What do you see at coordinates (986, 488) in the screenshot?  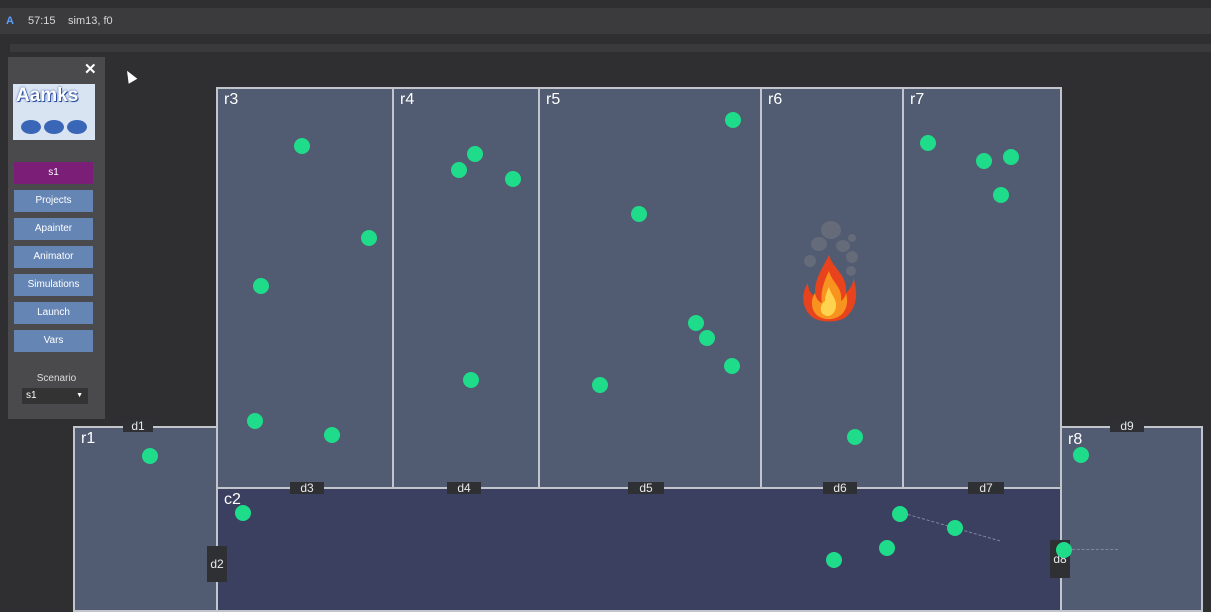 I see `door-d7: d7` at bounding box center [986, 488].